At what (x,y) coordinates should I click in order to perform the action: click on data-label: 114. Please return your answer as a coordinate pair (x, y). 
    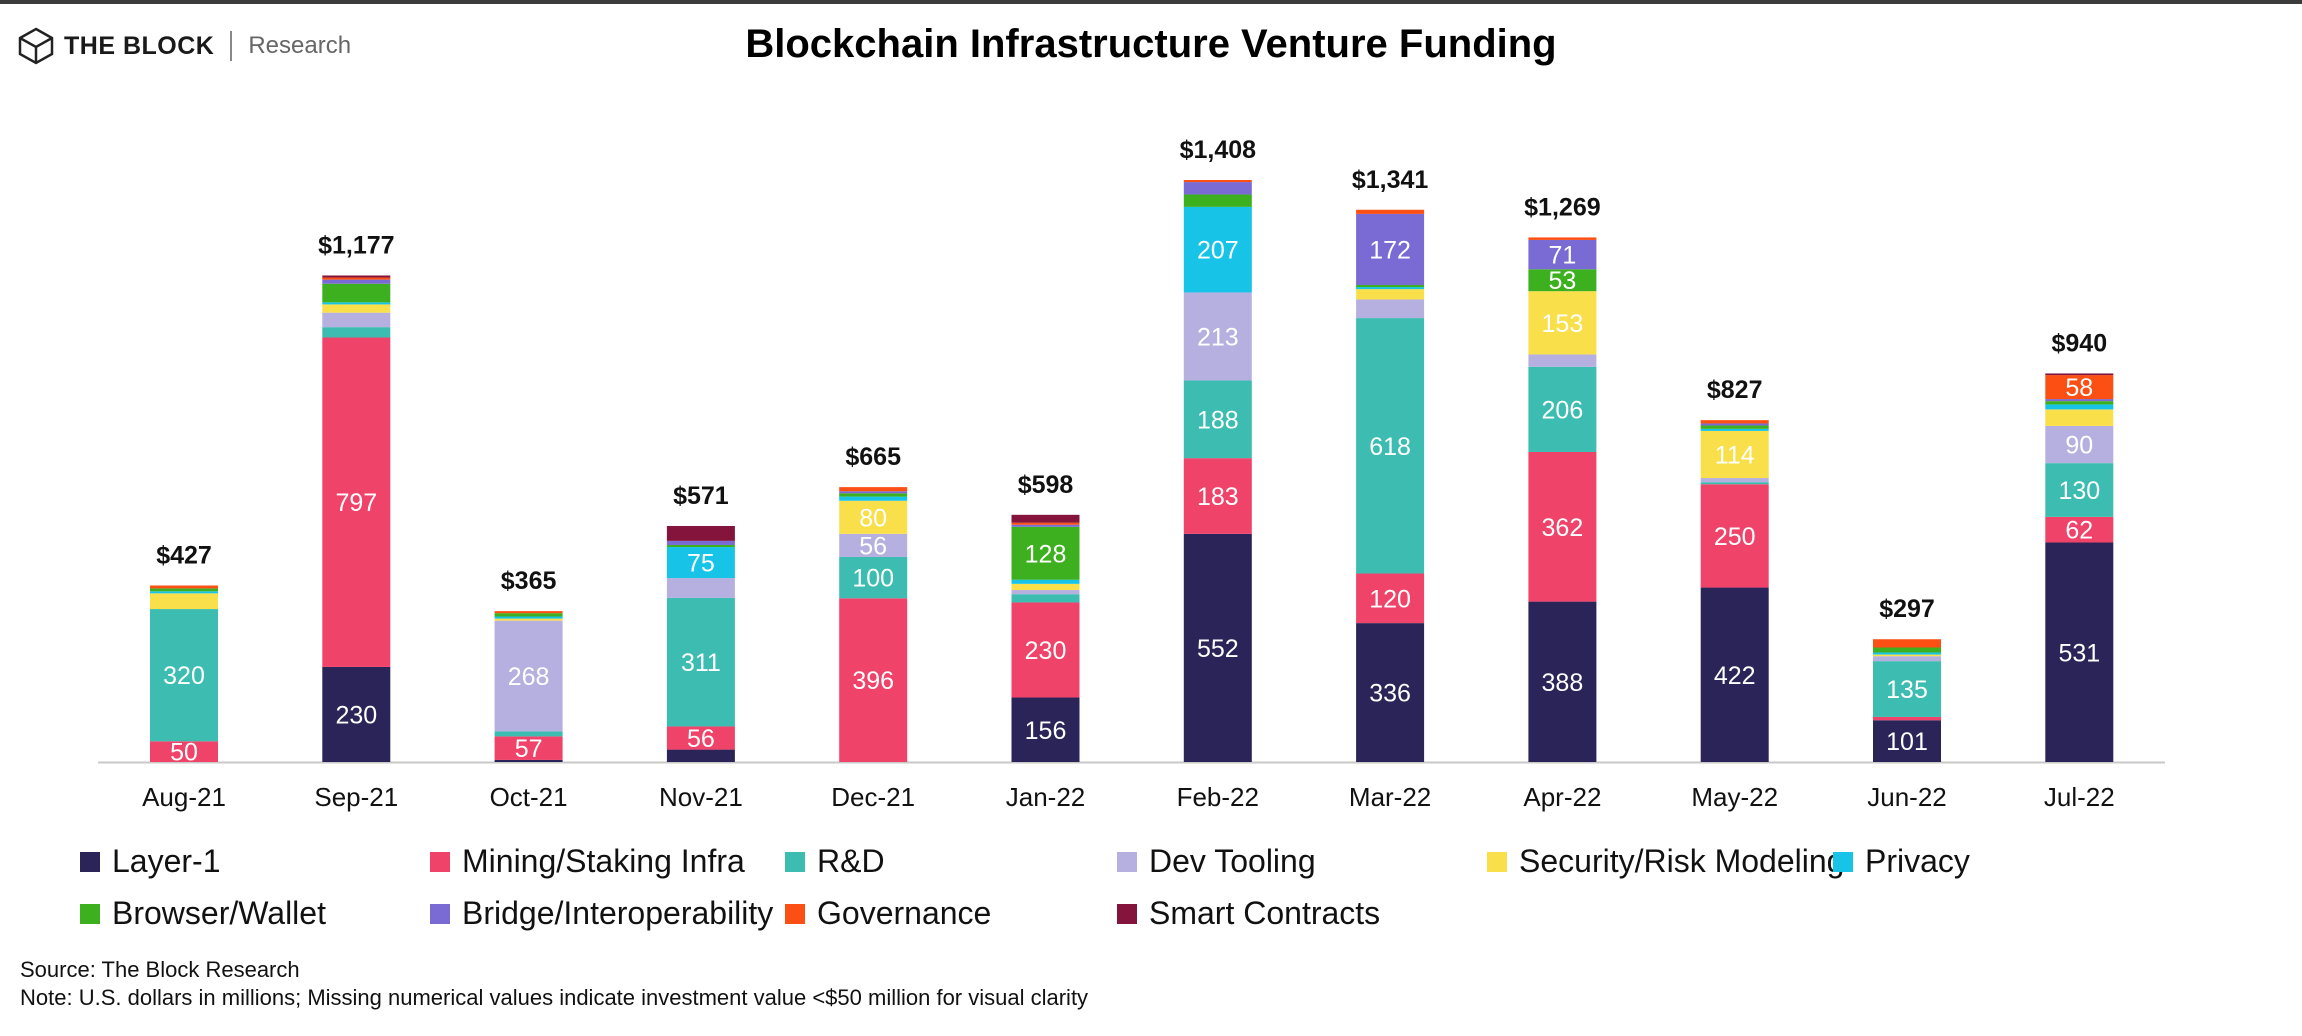
    Looking at the image, I should click on (1735, 455).